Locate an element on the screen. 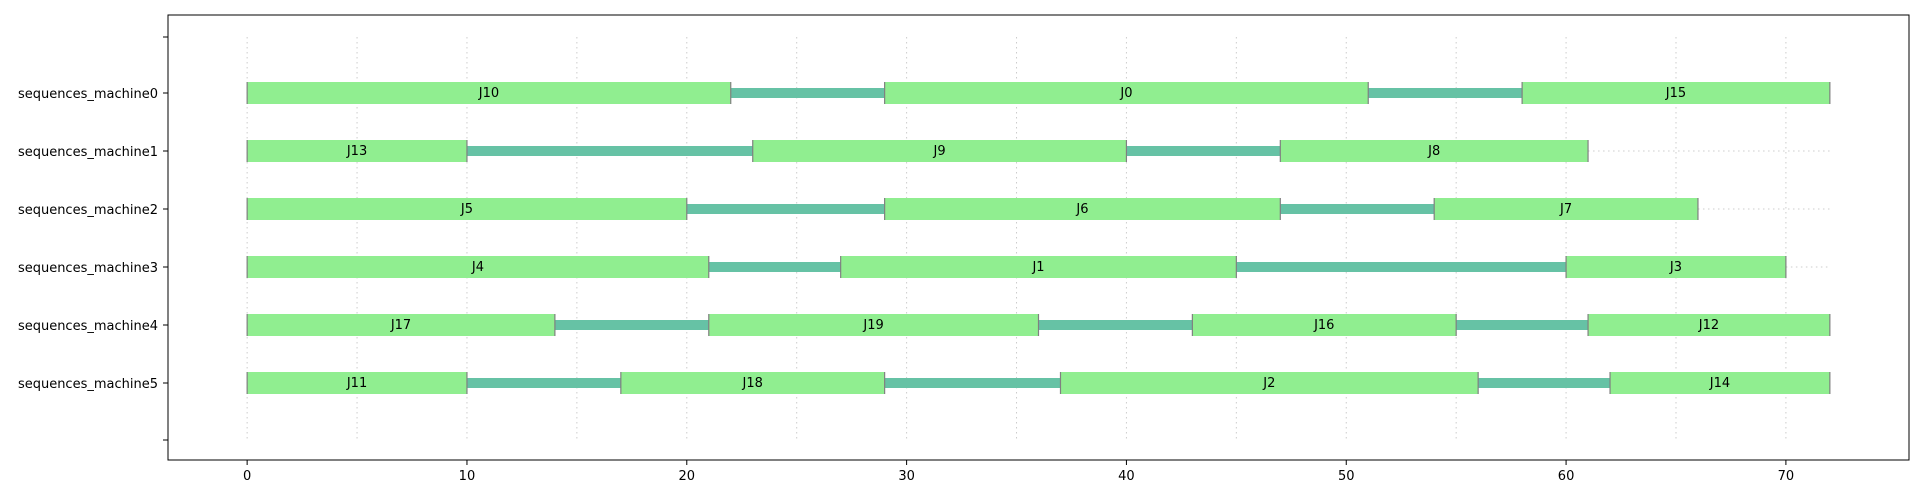  task-label: J2 is located at coordinates (1268, 383).